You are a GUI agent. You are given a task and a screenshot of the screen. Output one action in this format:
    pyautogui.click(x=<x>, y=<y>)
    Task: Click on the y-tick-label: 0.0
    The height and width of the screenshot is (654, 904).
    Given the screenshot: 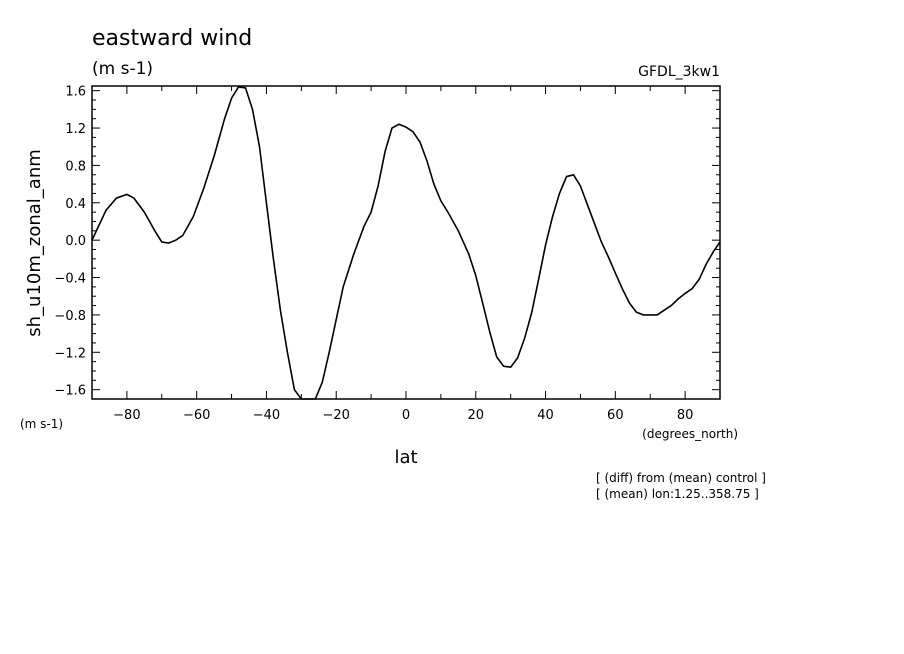 What is the action you would take?
    pyautogui.click(x=75, y=241)
    